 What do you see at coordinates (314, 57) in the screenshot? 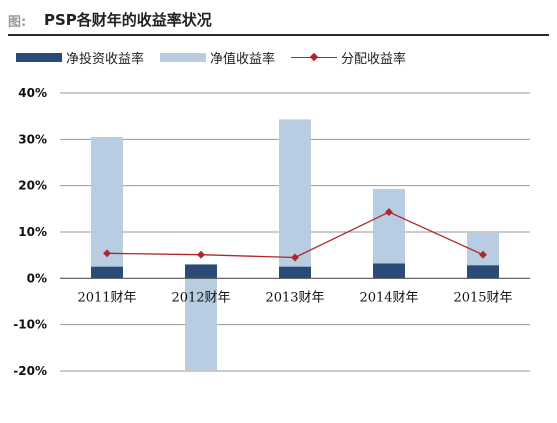
I see `legend-swatch-distribution` at bounding box center [314, 57].